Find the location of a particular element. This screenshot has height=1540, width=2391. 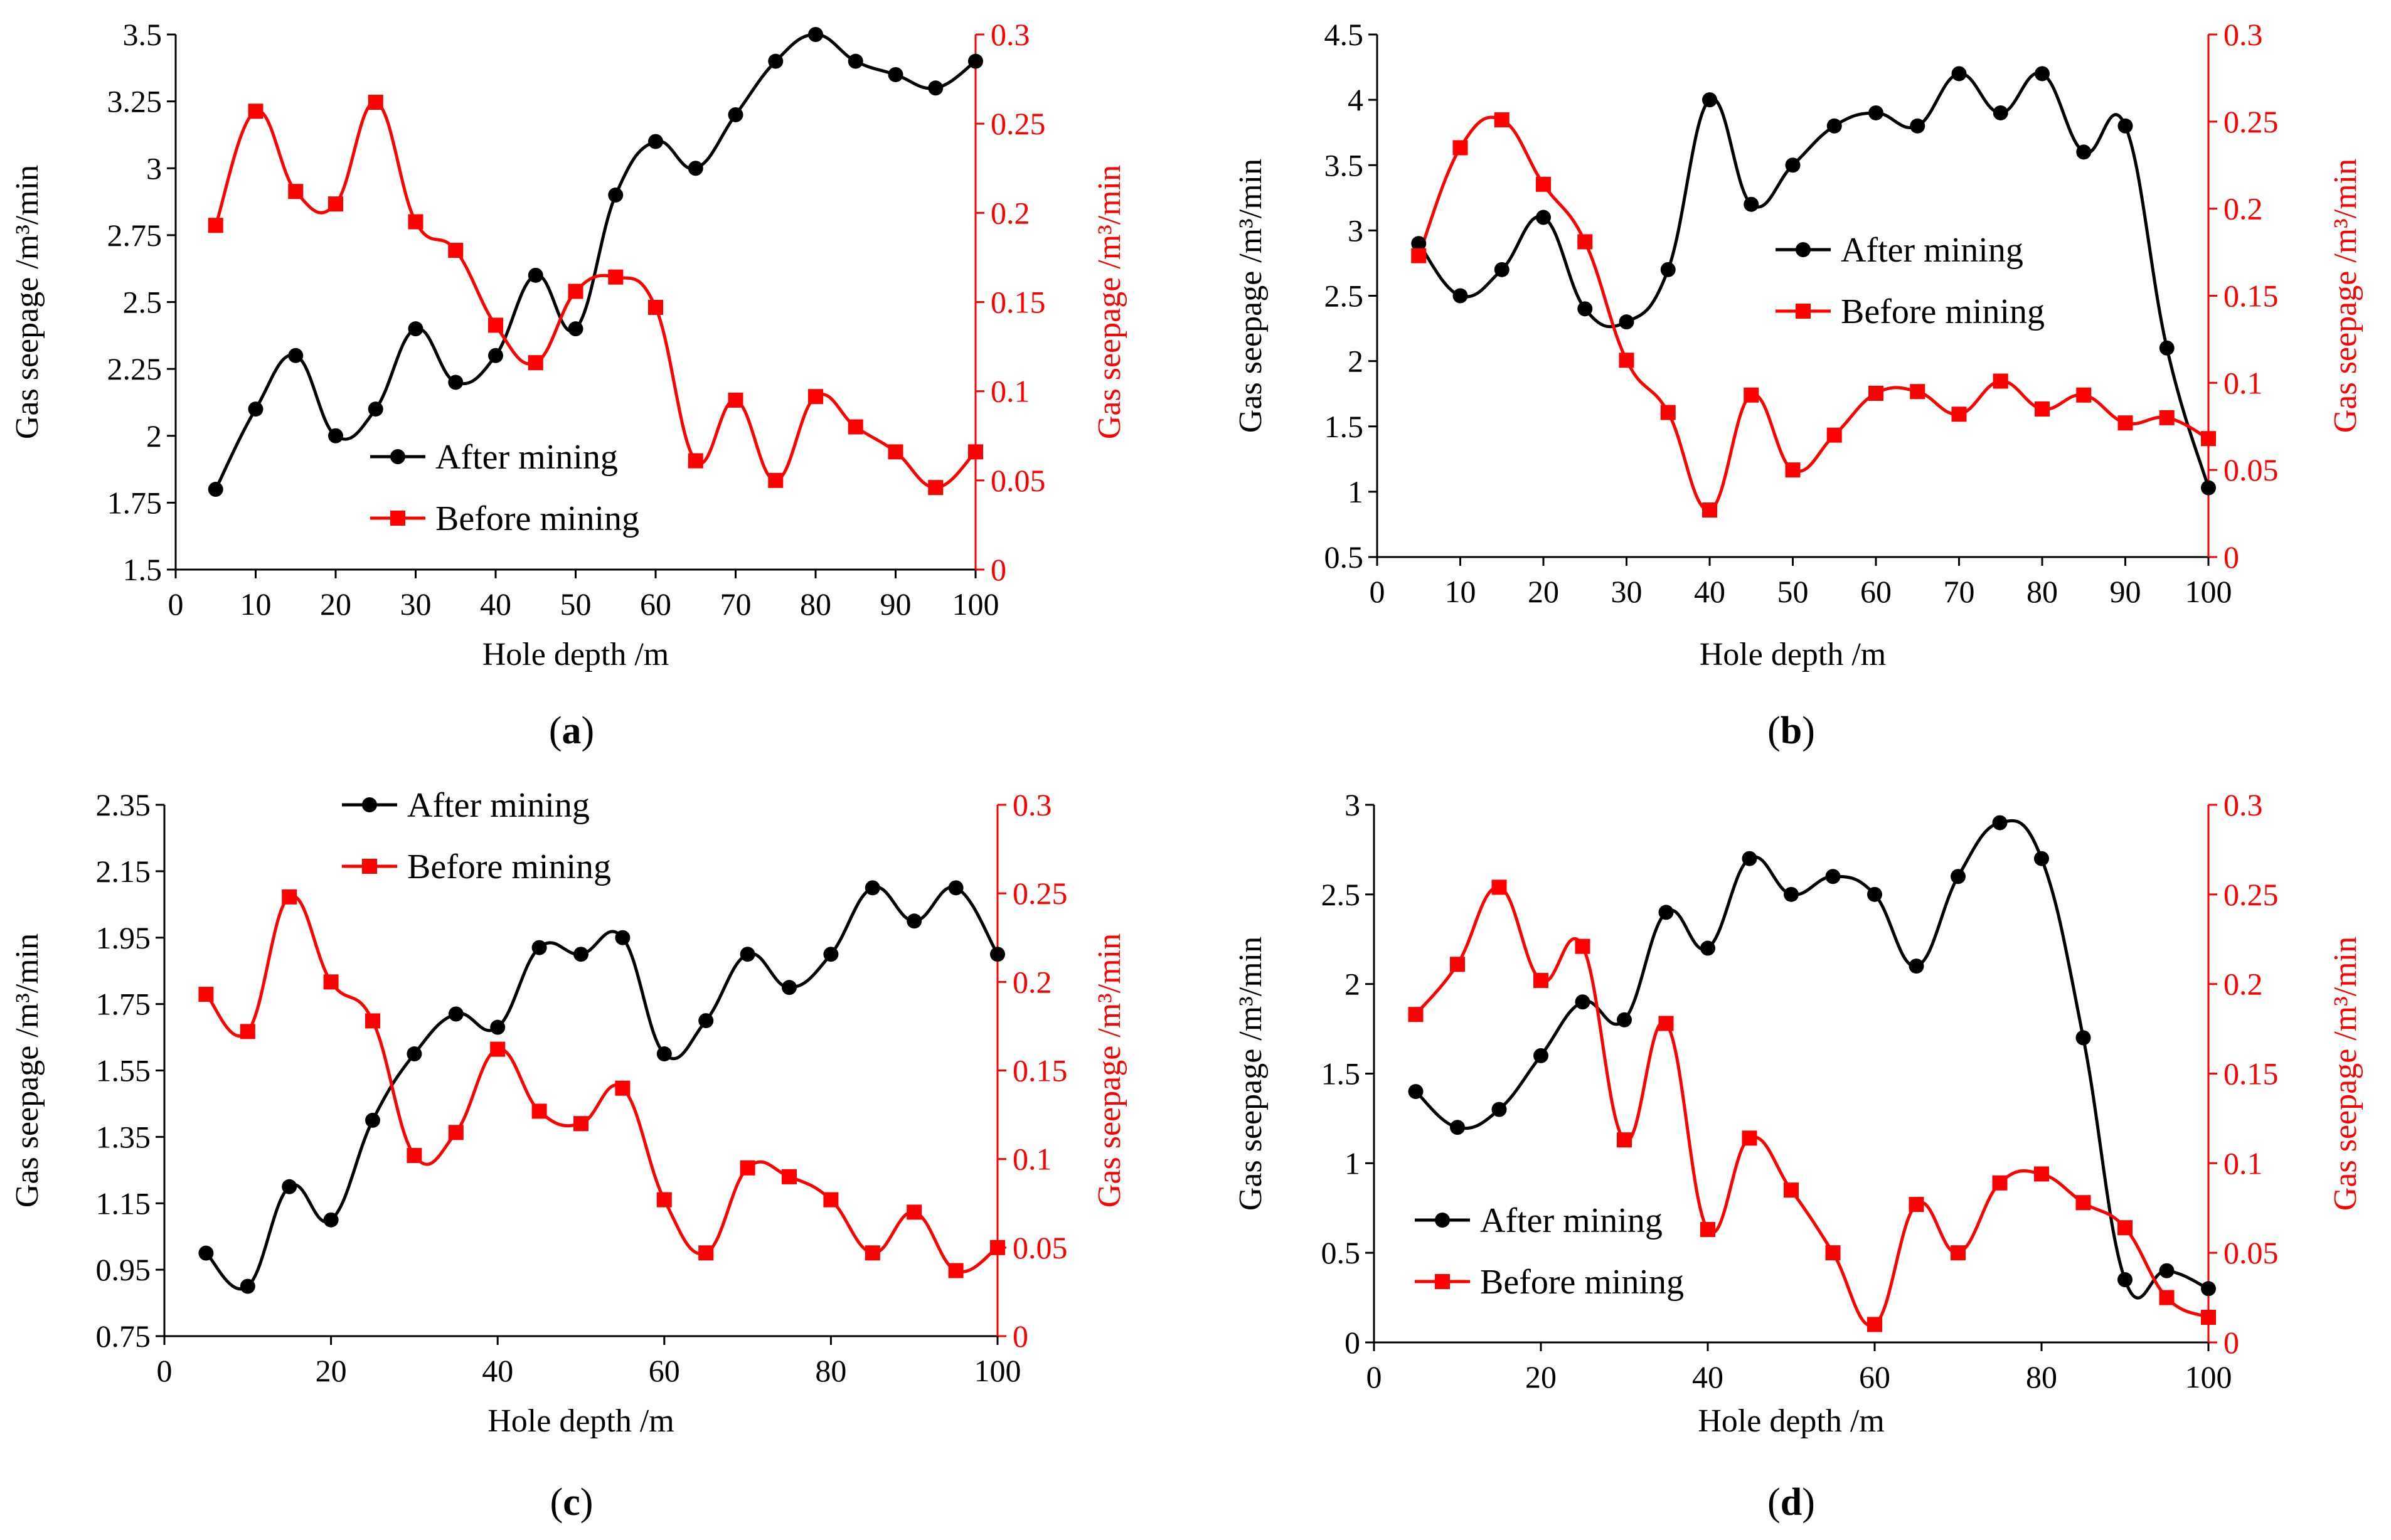

x-tick-label: 90 is located at coordinates (896, 604).